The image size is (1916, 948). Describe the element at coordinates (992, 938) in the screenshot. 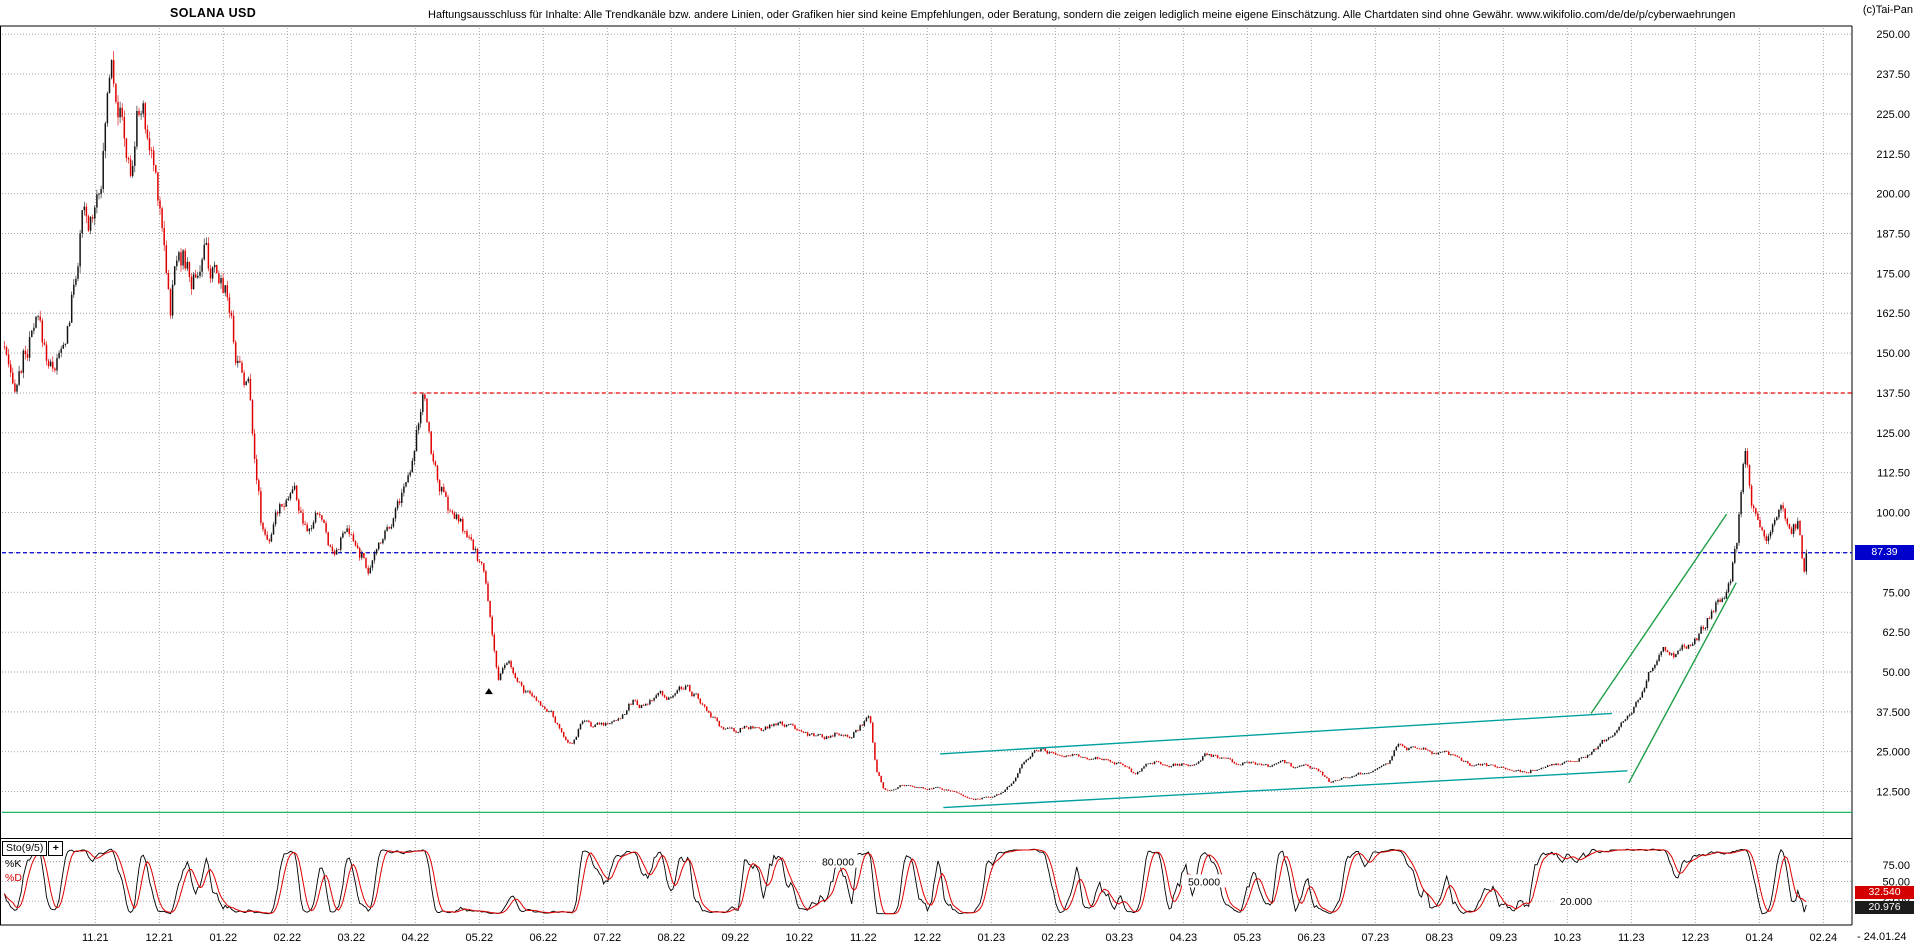

I see `x-axis-label: 01.23` at that location.